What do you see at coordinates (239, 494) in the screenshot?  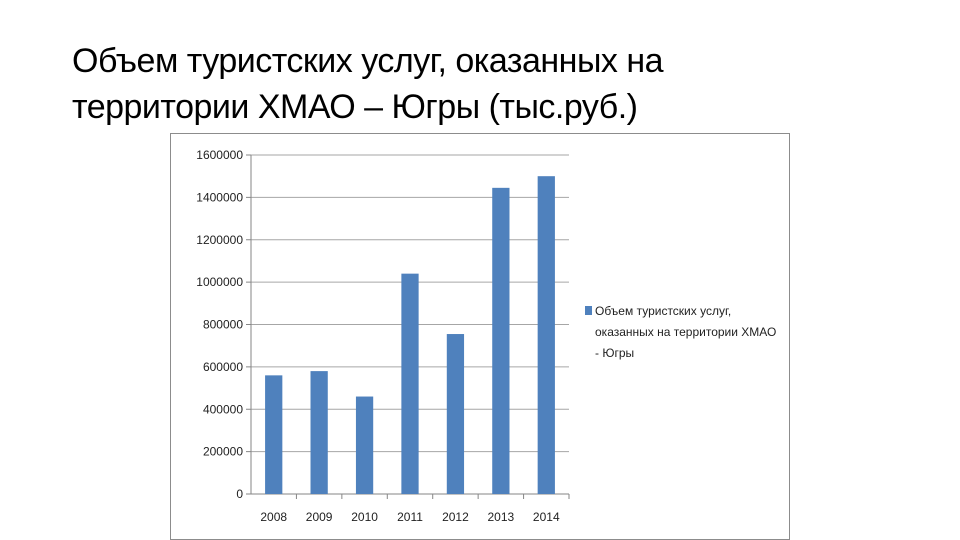 I see `y-tick-label: 0` at bounding box center [239, 494].